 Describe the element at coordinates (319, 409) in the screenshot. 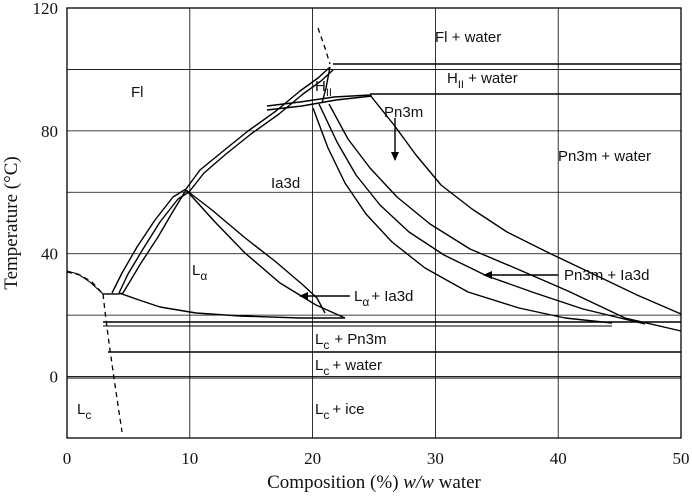

I see `label-lc-ice-main: L` at that location.